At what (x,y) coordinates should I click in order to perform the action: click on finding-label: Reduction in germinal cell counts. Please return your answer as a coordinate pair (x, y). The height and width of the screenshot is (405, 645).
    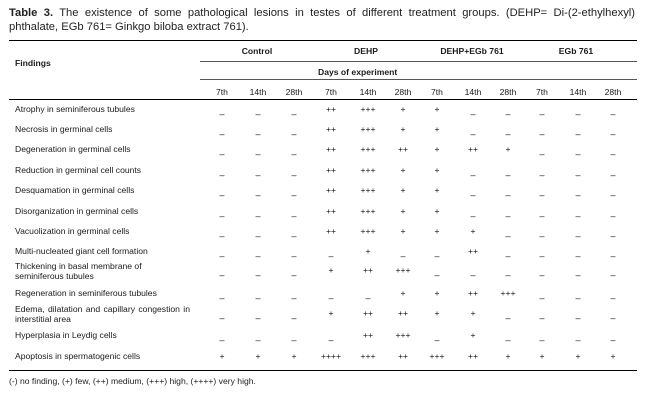
    Looking at the image, I should click on (78, 170).